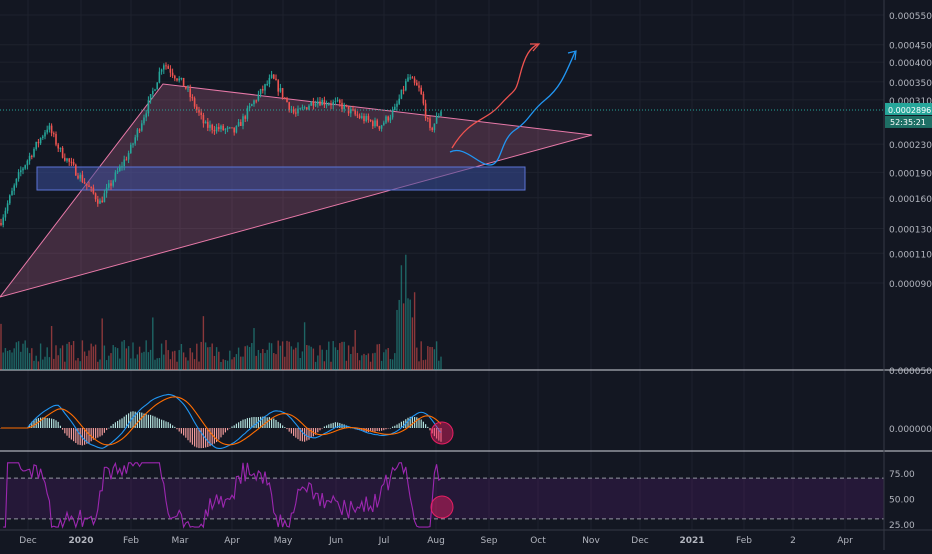 The height and width of the screenshot is (554, 932). I want to click on highlight-circle, so click(442, 507).